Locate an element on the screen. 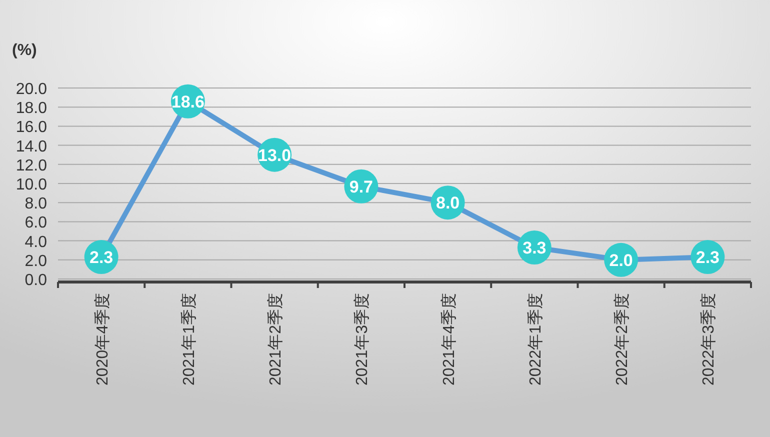 This screenshot has width=770, height=437. data-label: 3.3 is located at coordinates (534, 248).